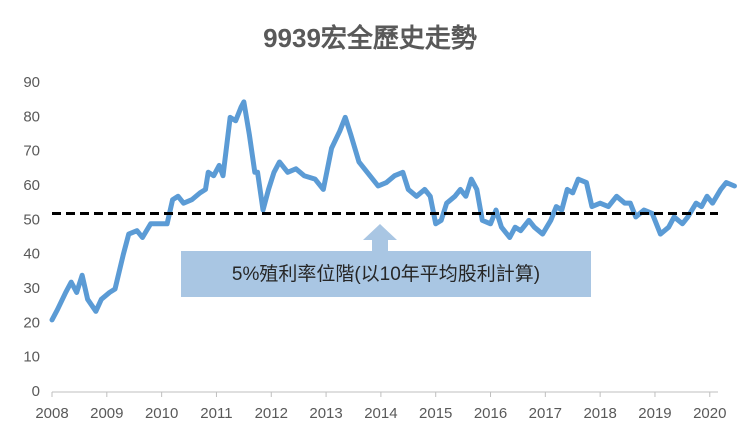 This screenshot has width=740, height=440. Describe the element at coordinates (31, 322) in the screenshot. I see `y-tick-label: 20` at that location.